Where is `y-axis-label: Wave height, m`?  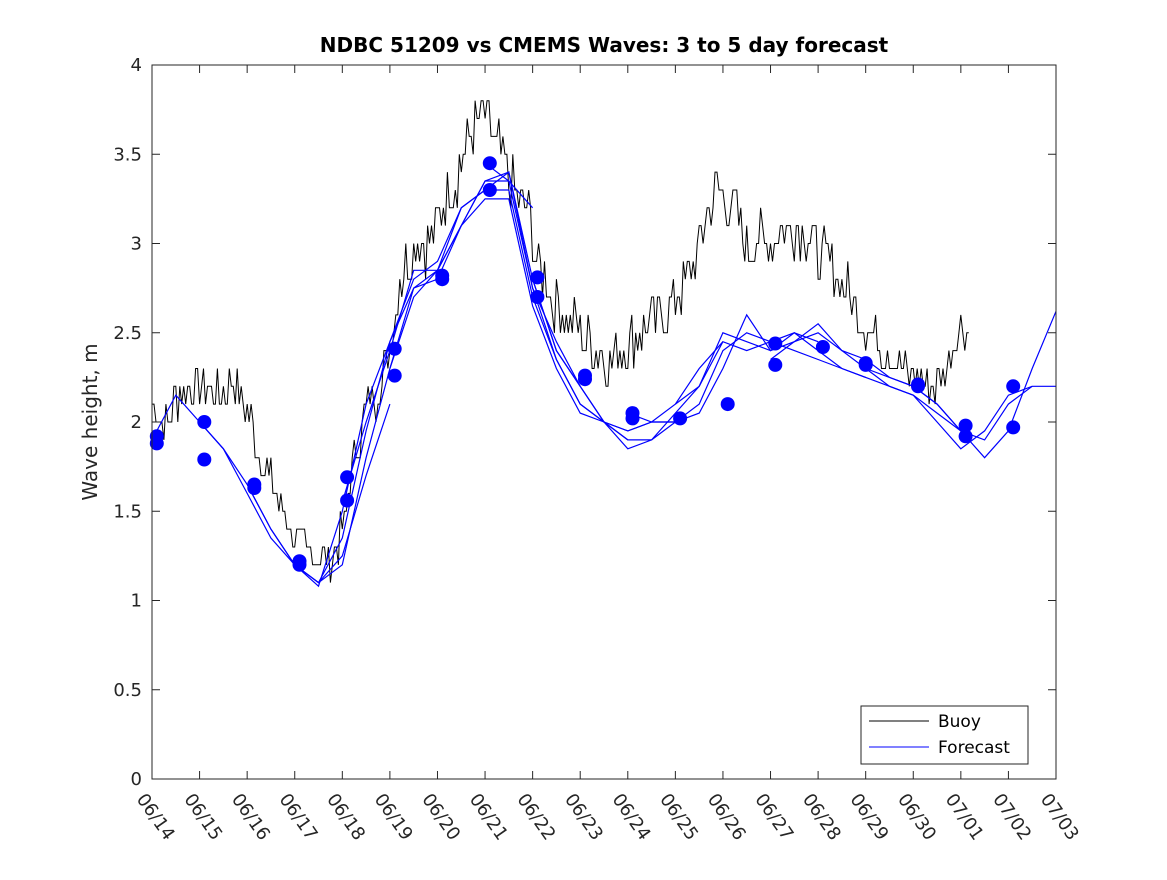 y-axis-label: Wave height, m is located at coordinates (90, 421).